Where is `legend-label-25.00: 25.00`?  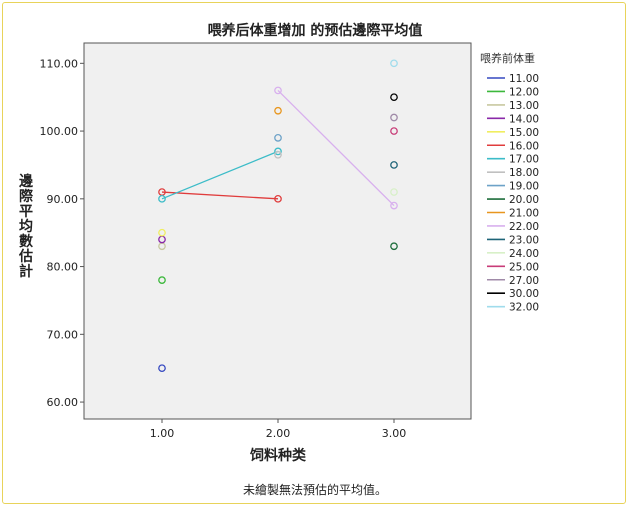 legend-label-25.00: 25.00 is located at coordinates (524, 267).